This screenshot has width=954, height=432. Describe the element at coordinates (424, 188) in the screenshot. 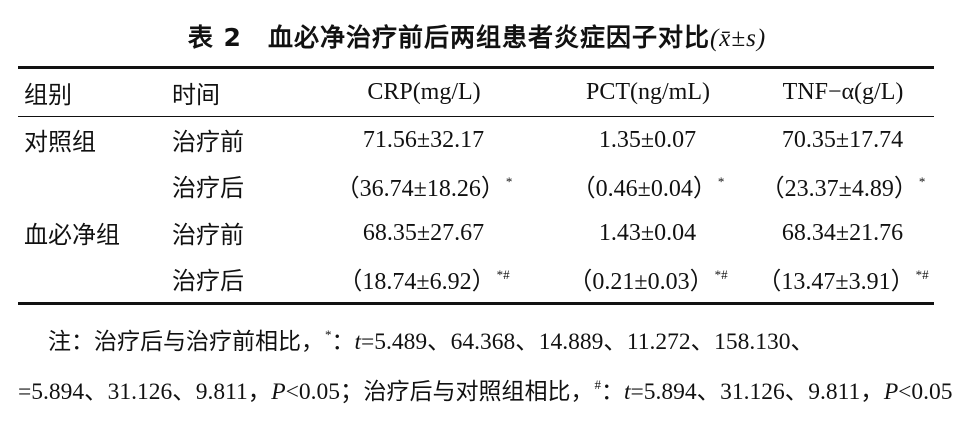

I see `cell-crp: （36.74±18.26）*` at that location.